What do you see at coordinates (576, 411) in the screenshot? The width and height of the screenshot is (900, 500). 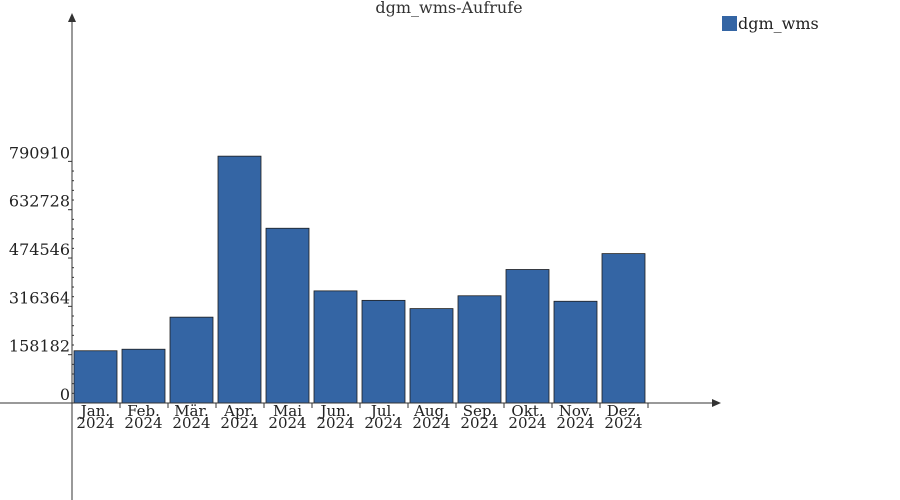 I see `x-tick-label-month-10: Nov.` at bounding box center [576, 411].